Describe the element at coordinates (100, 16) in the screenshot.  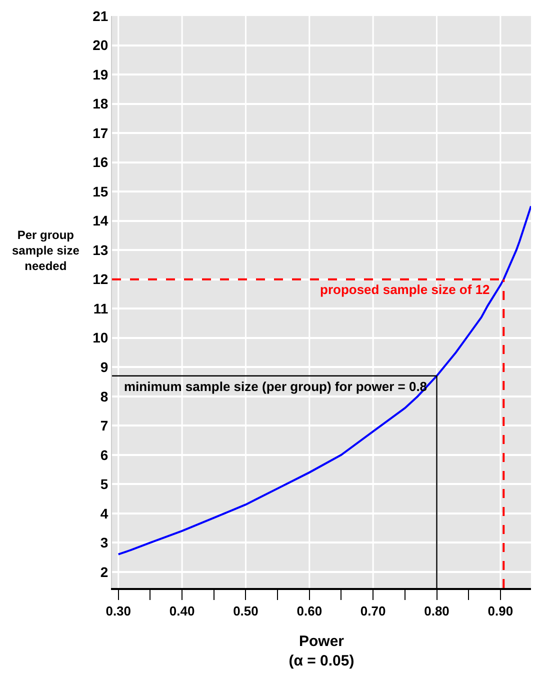
I see `y-tick-label: 21` at that location.